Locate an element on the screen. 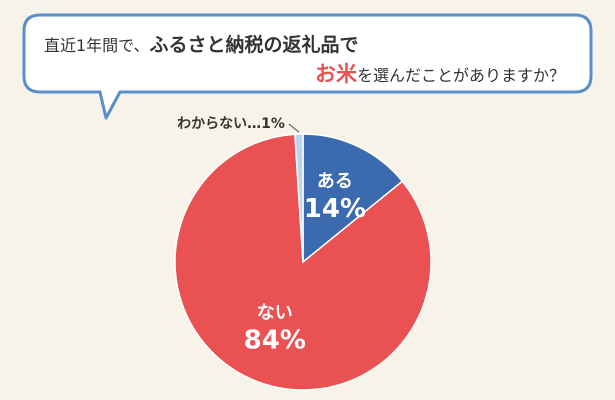  pie-slice-dontknow is located at coordinates (299, 198).